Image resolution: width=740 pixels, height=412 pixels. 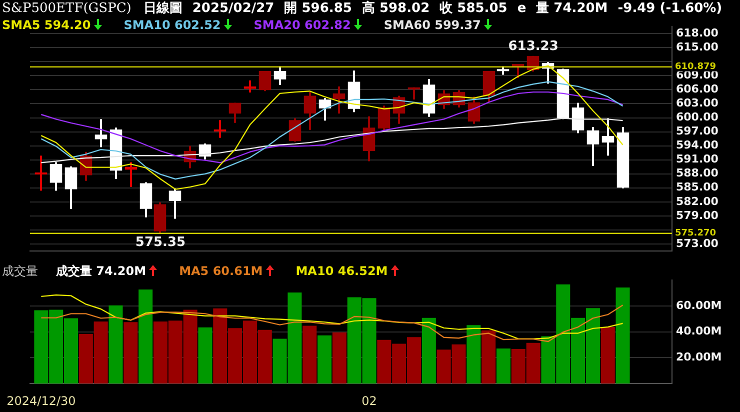 What do you see at coordinates (162, 8) in the screenshot?
I see `text: 日線圖` at bounding box center [162, 8].